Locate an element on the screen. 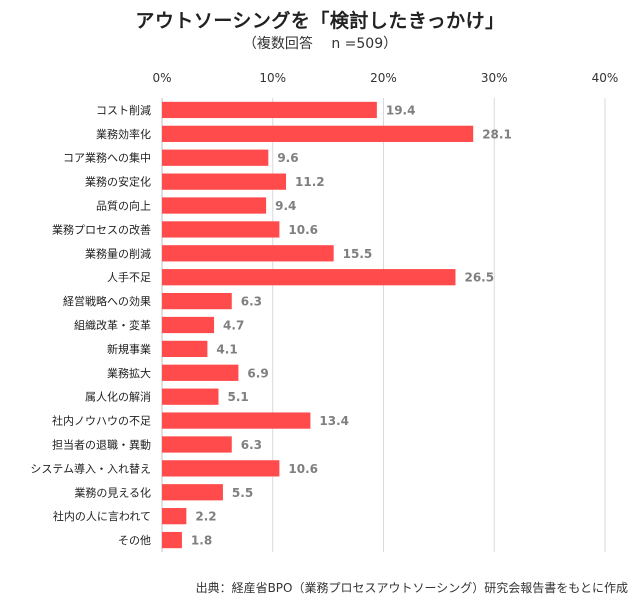 This screenshot has height=604, width=640. category-label: 属人化の解消 is located at coordinates (118, 397).